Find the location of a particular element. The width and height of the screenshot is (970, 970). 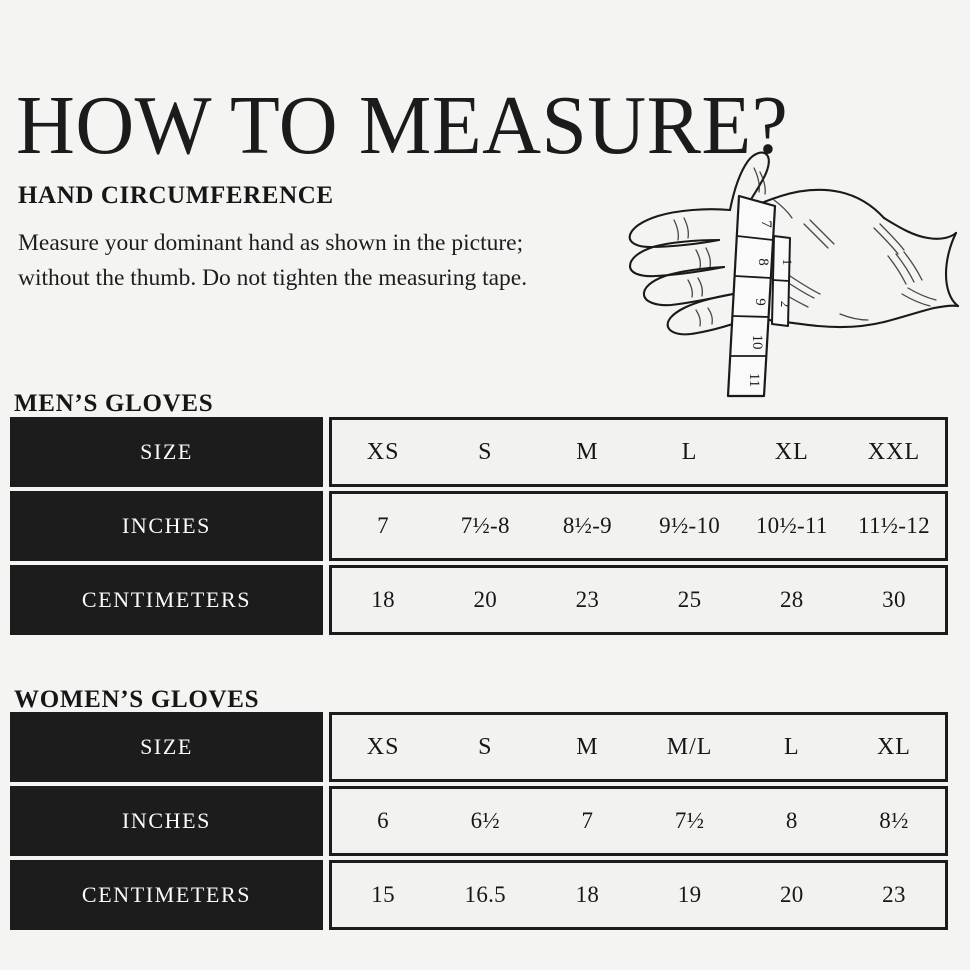

tape-label-7: 7 is located at coordinates (766, 224).